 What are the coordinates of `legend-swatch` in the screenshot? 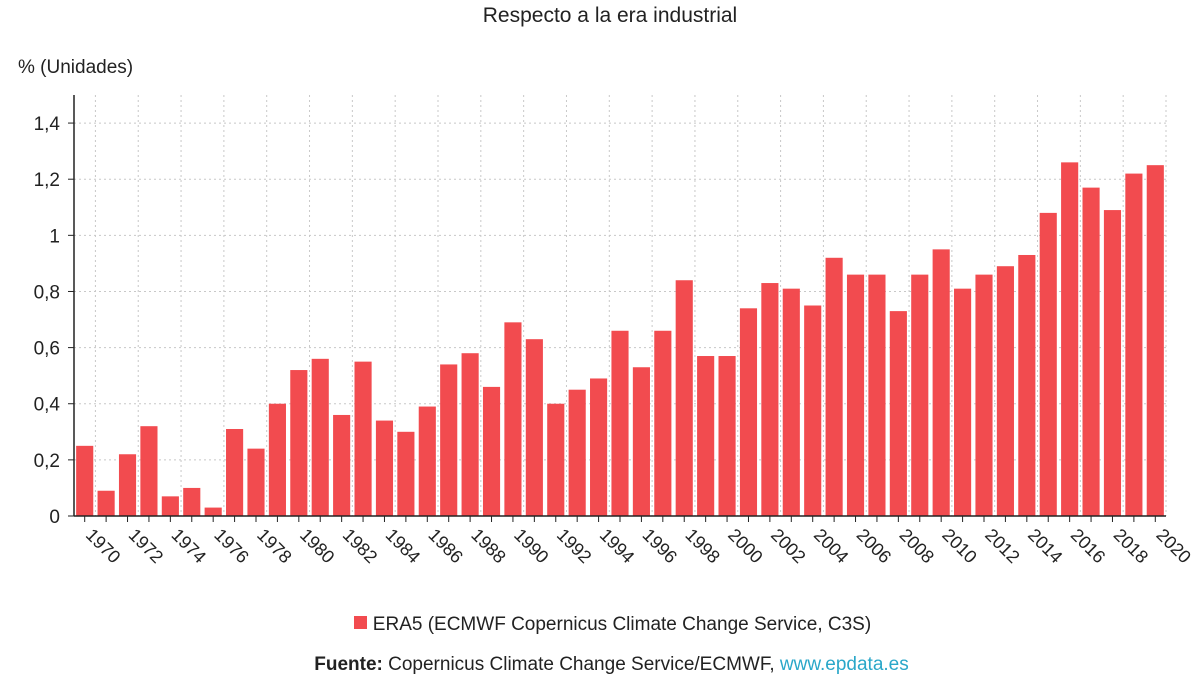 It's located at (360, 623).